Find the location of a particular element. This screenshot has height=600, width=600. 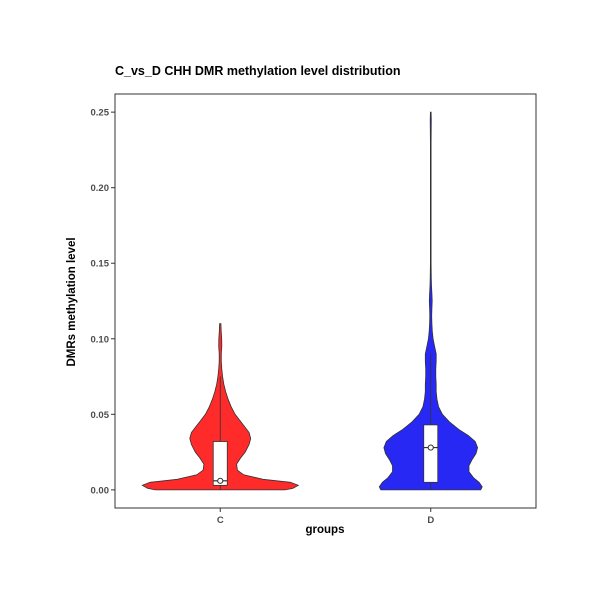

y-tick-label: 0.20 is located at coordinates (100, 188).